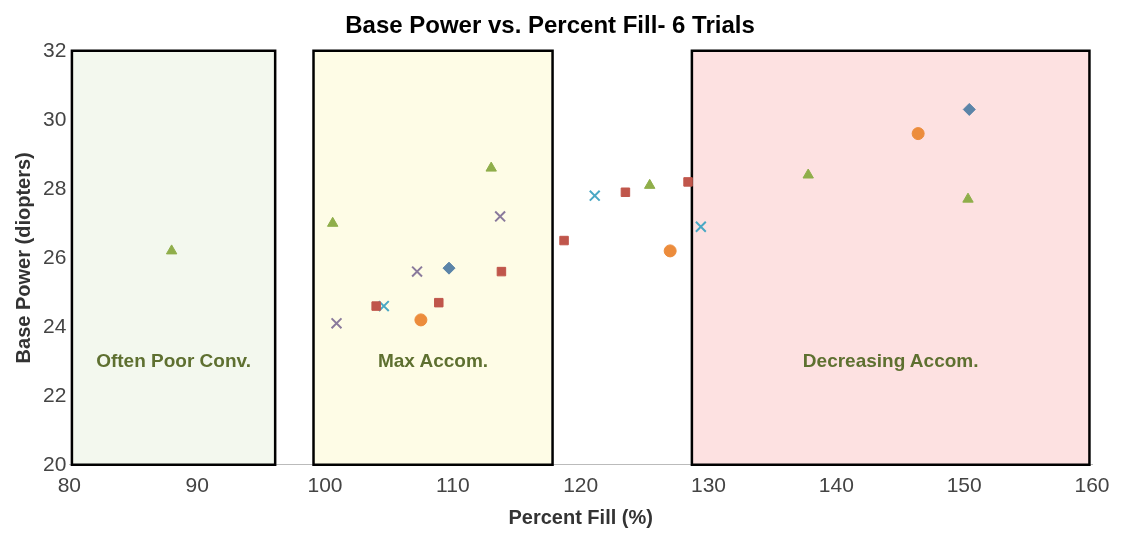  I want to click on x-tick-label: 160, so click(1092, 485).